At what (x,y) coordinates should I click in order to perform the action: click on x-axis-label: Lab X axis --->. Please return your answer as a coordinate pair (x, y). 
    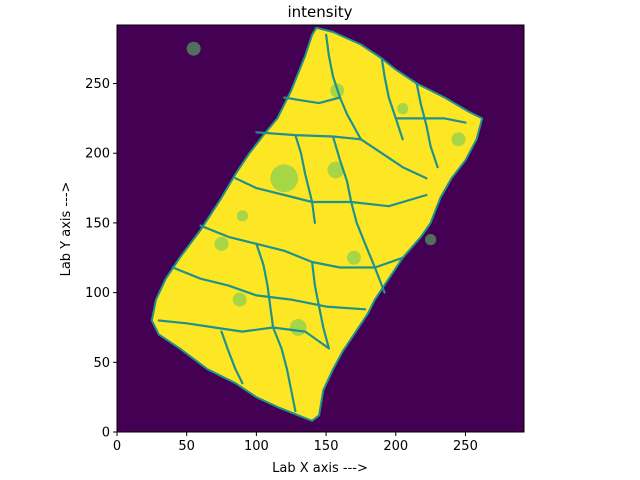
    Looking at the image, I should click on (320, 468).